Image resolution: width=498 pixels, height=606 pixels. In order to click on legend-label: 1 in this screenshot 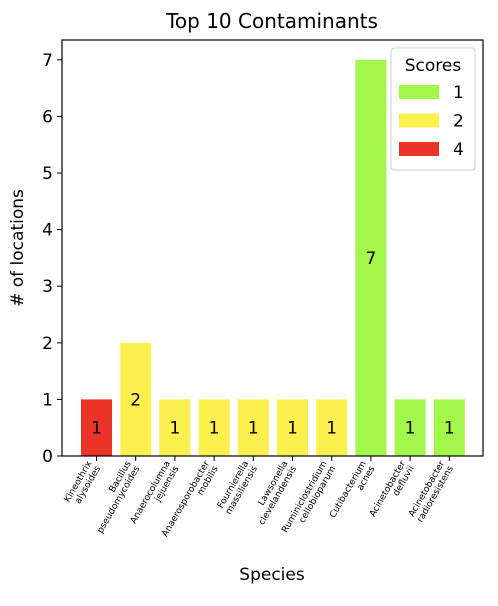, I will do `click(458, 93)`.